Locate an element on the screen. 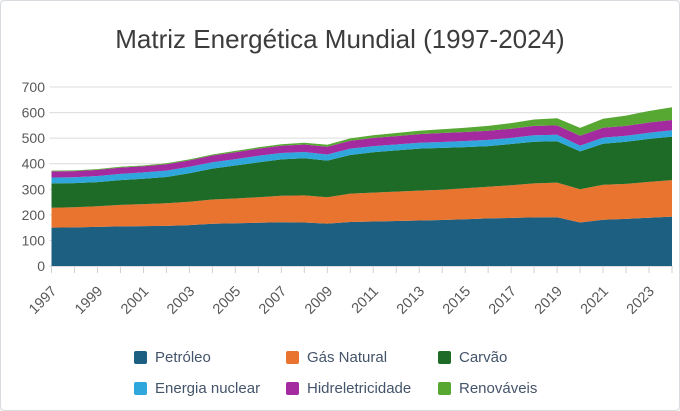  x-axis-label: 2015 is located at coordinates (457, 301).